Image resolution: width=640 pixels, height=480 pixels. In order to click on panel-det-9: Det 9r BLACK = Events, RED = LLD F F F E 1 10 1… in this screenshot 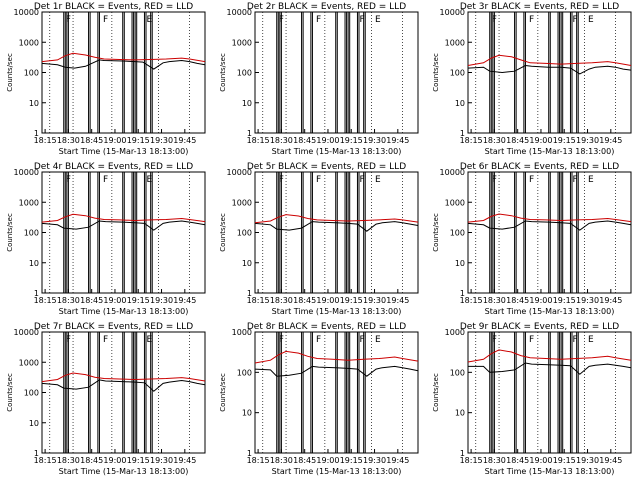, I will do `click(532, 400)`.